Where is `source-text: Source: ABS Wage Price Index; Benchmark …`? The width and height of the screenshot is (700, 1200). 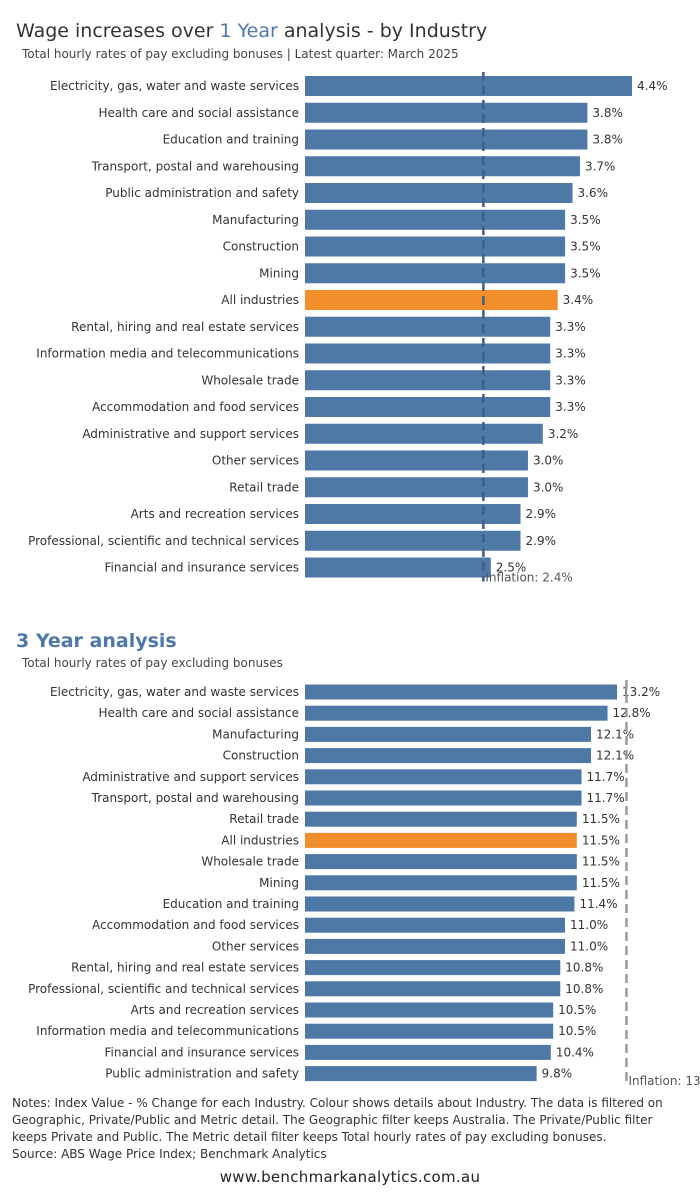
source-text: Source: ABS Wage Price Index; Benchmark … is located at coordinates (169, 1154).